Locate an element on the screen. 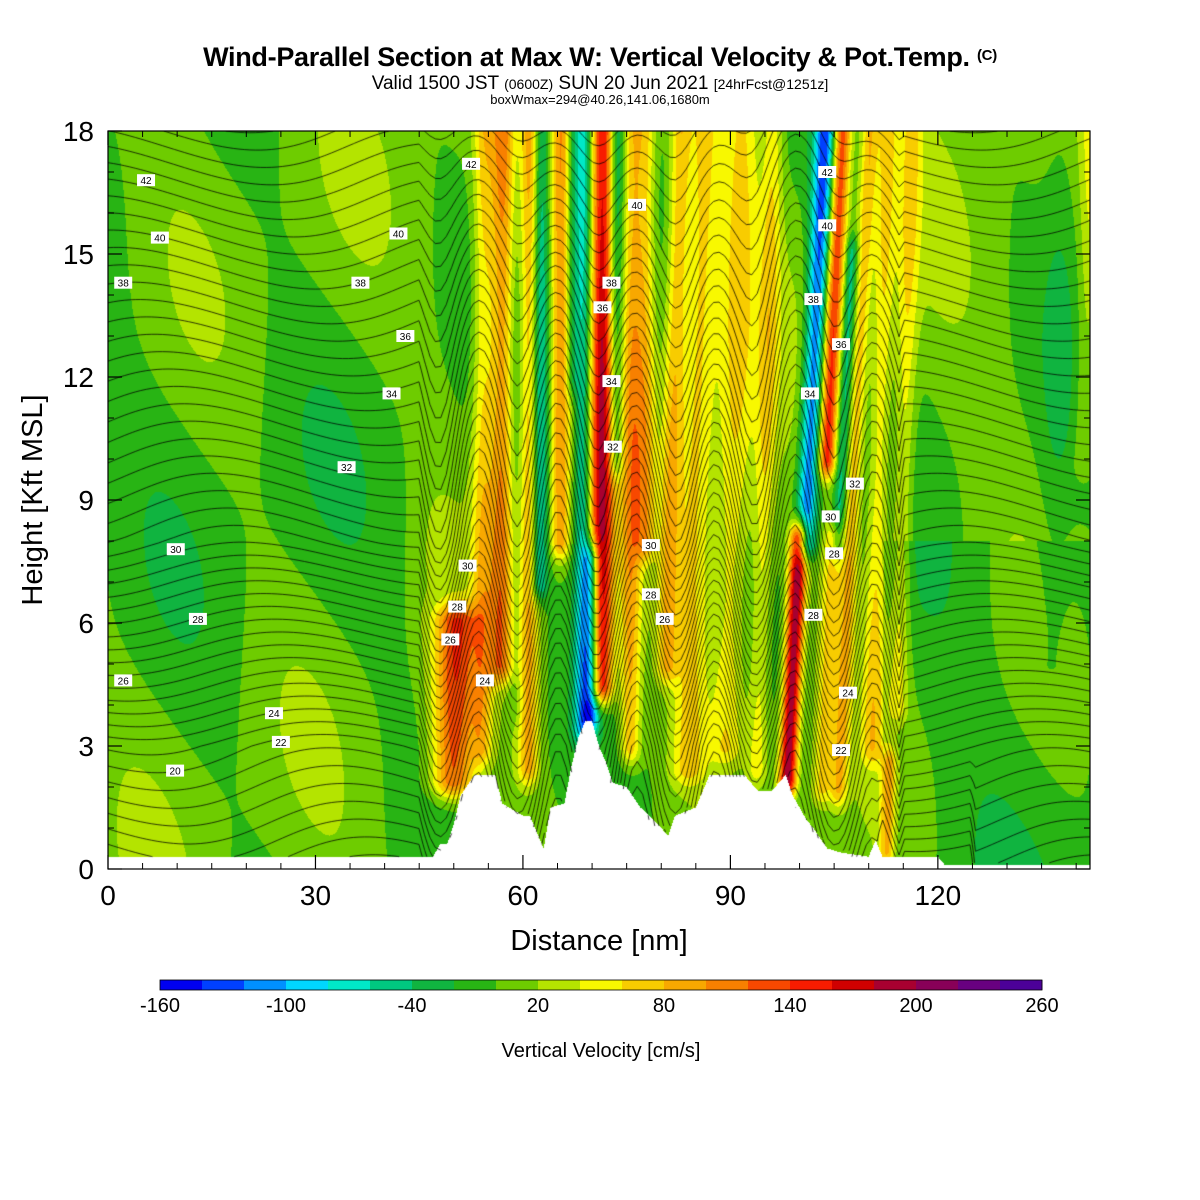 The width and height of the screenshot is (1200, 1200). x-tick-label: 0 is located at coordinates (108, 895).